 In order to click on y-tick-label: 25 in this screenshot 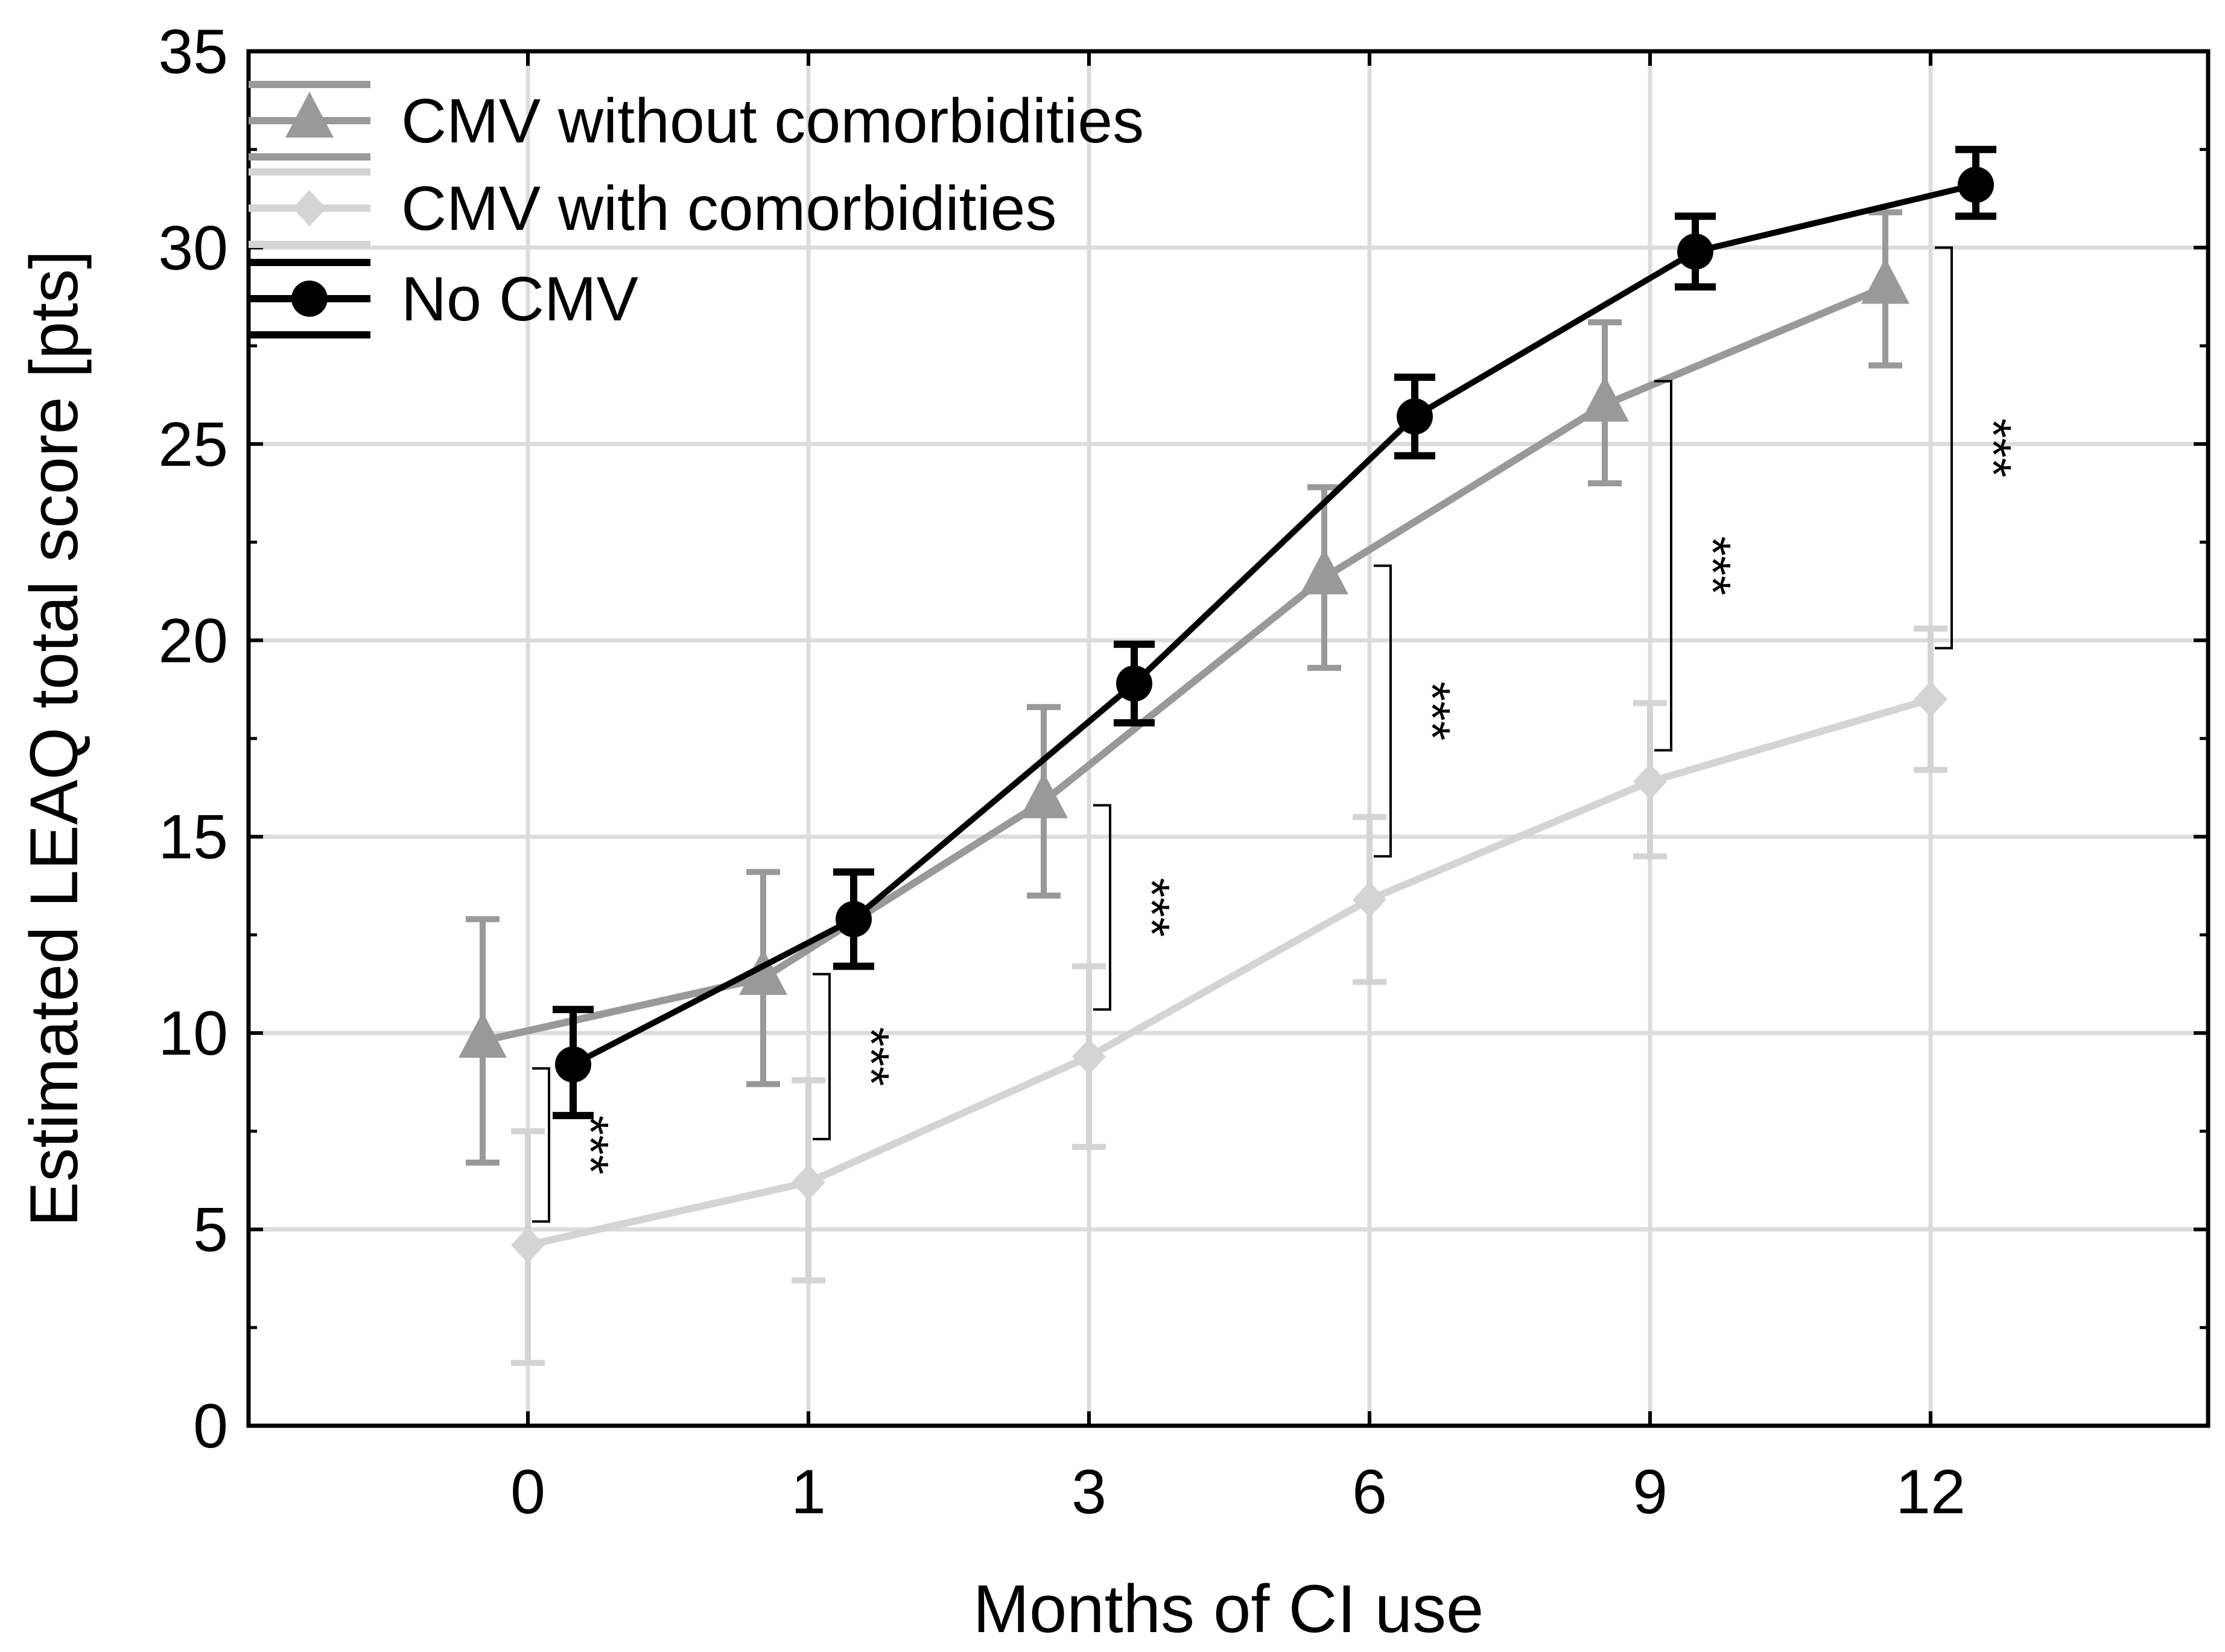, I will do `click(193, 445)`.